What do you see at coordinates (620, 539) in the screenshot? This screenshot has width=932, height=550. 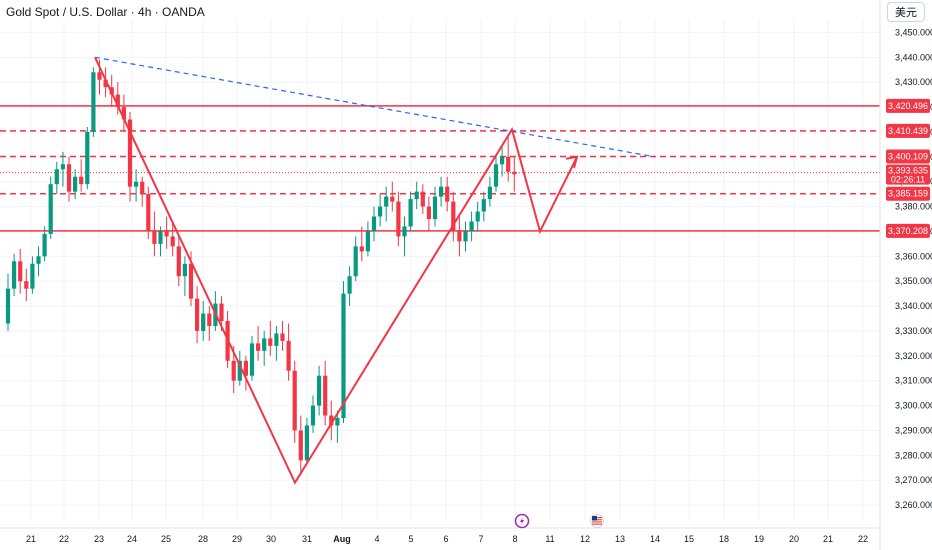 I see `x-tick-label: 13` at bounding box center [620, 539].